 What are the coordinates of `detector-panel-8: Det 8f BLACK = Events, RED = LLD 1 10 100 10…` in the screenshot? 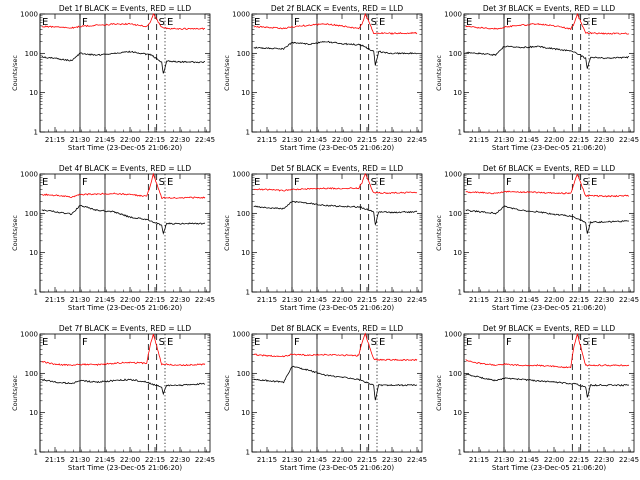 It's located at (325, 398).